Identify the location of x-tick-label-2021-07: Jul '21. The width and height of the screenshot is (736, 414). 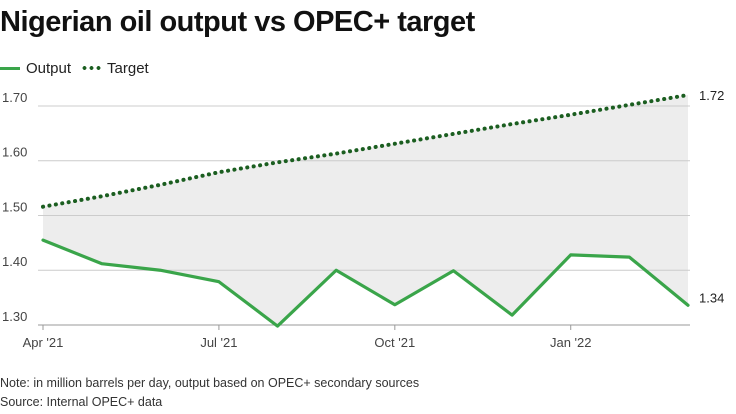
(218, 342).